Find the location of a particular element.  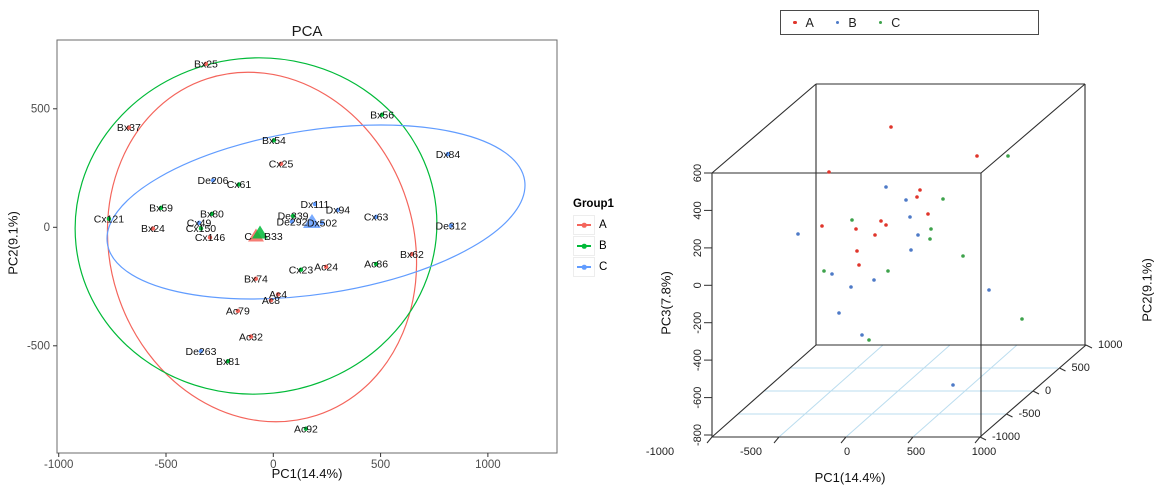

sample-point-Cx121 is located at coordinates (109, 218).